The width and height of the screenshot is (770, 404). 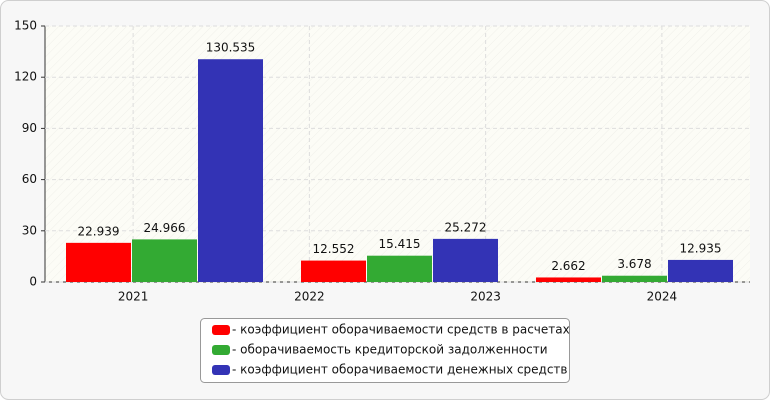 I want to click on bar-label: 12.935, so click(x=701, y=248).